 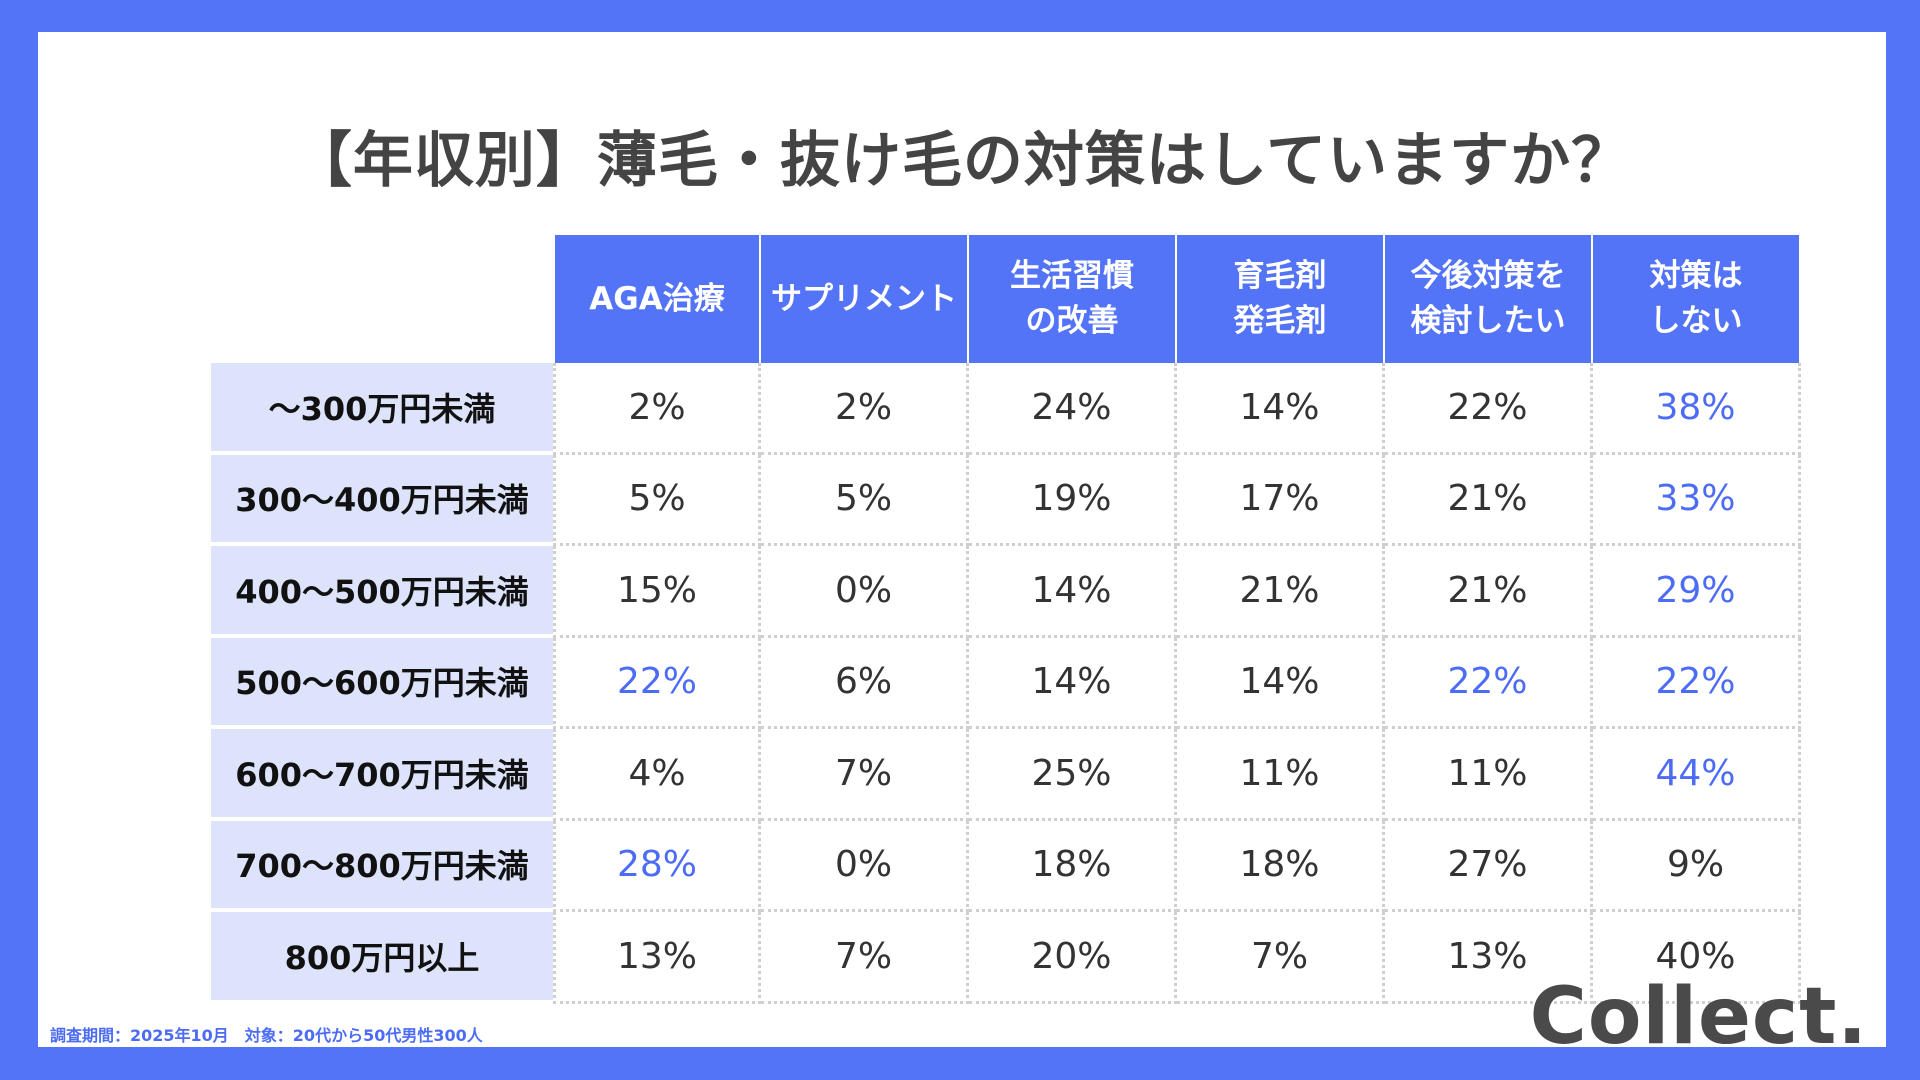 I want to click on table-cell: 20%, so click(x=1073, y=958).